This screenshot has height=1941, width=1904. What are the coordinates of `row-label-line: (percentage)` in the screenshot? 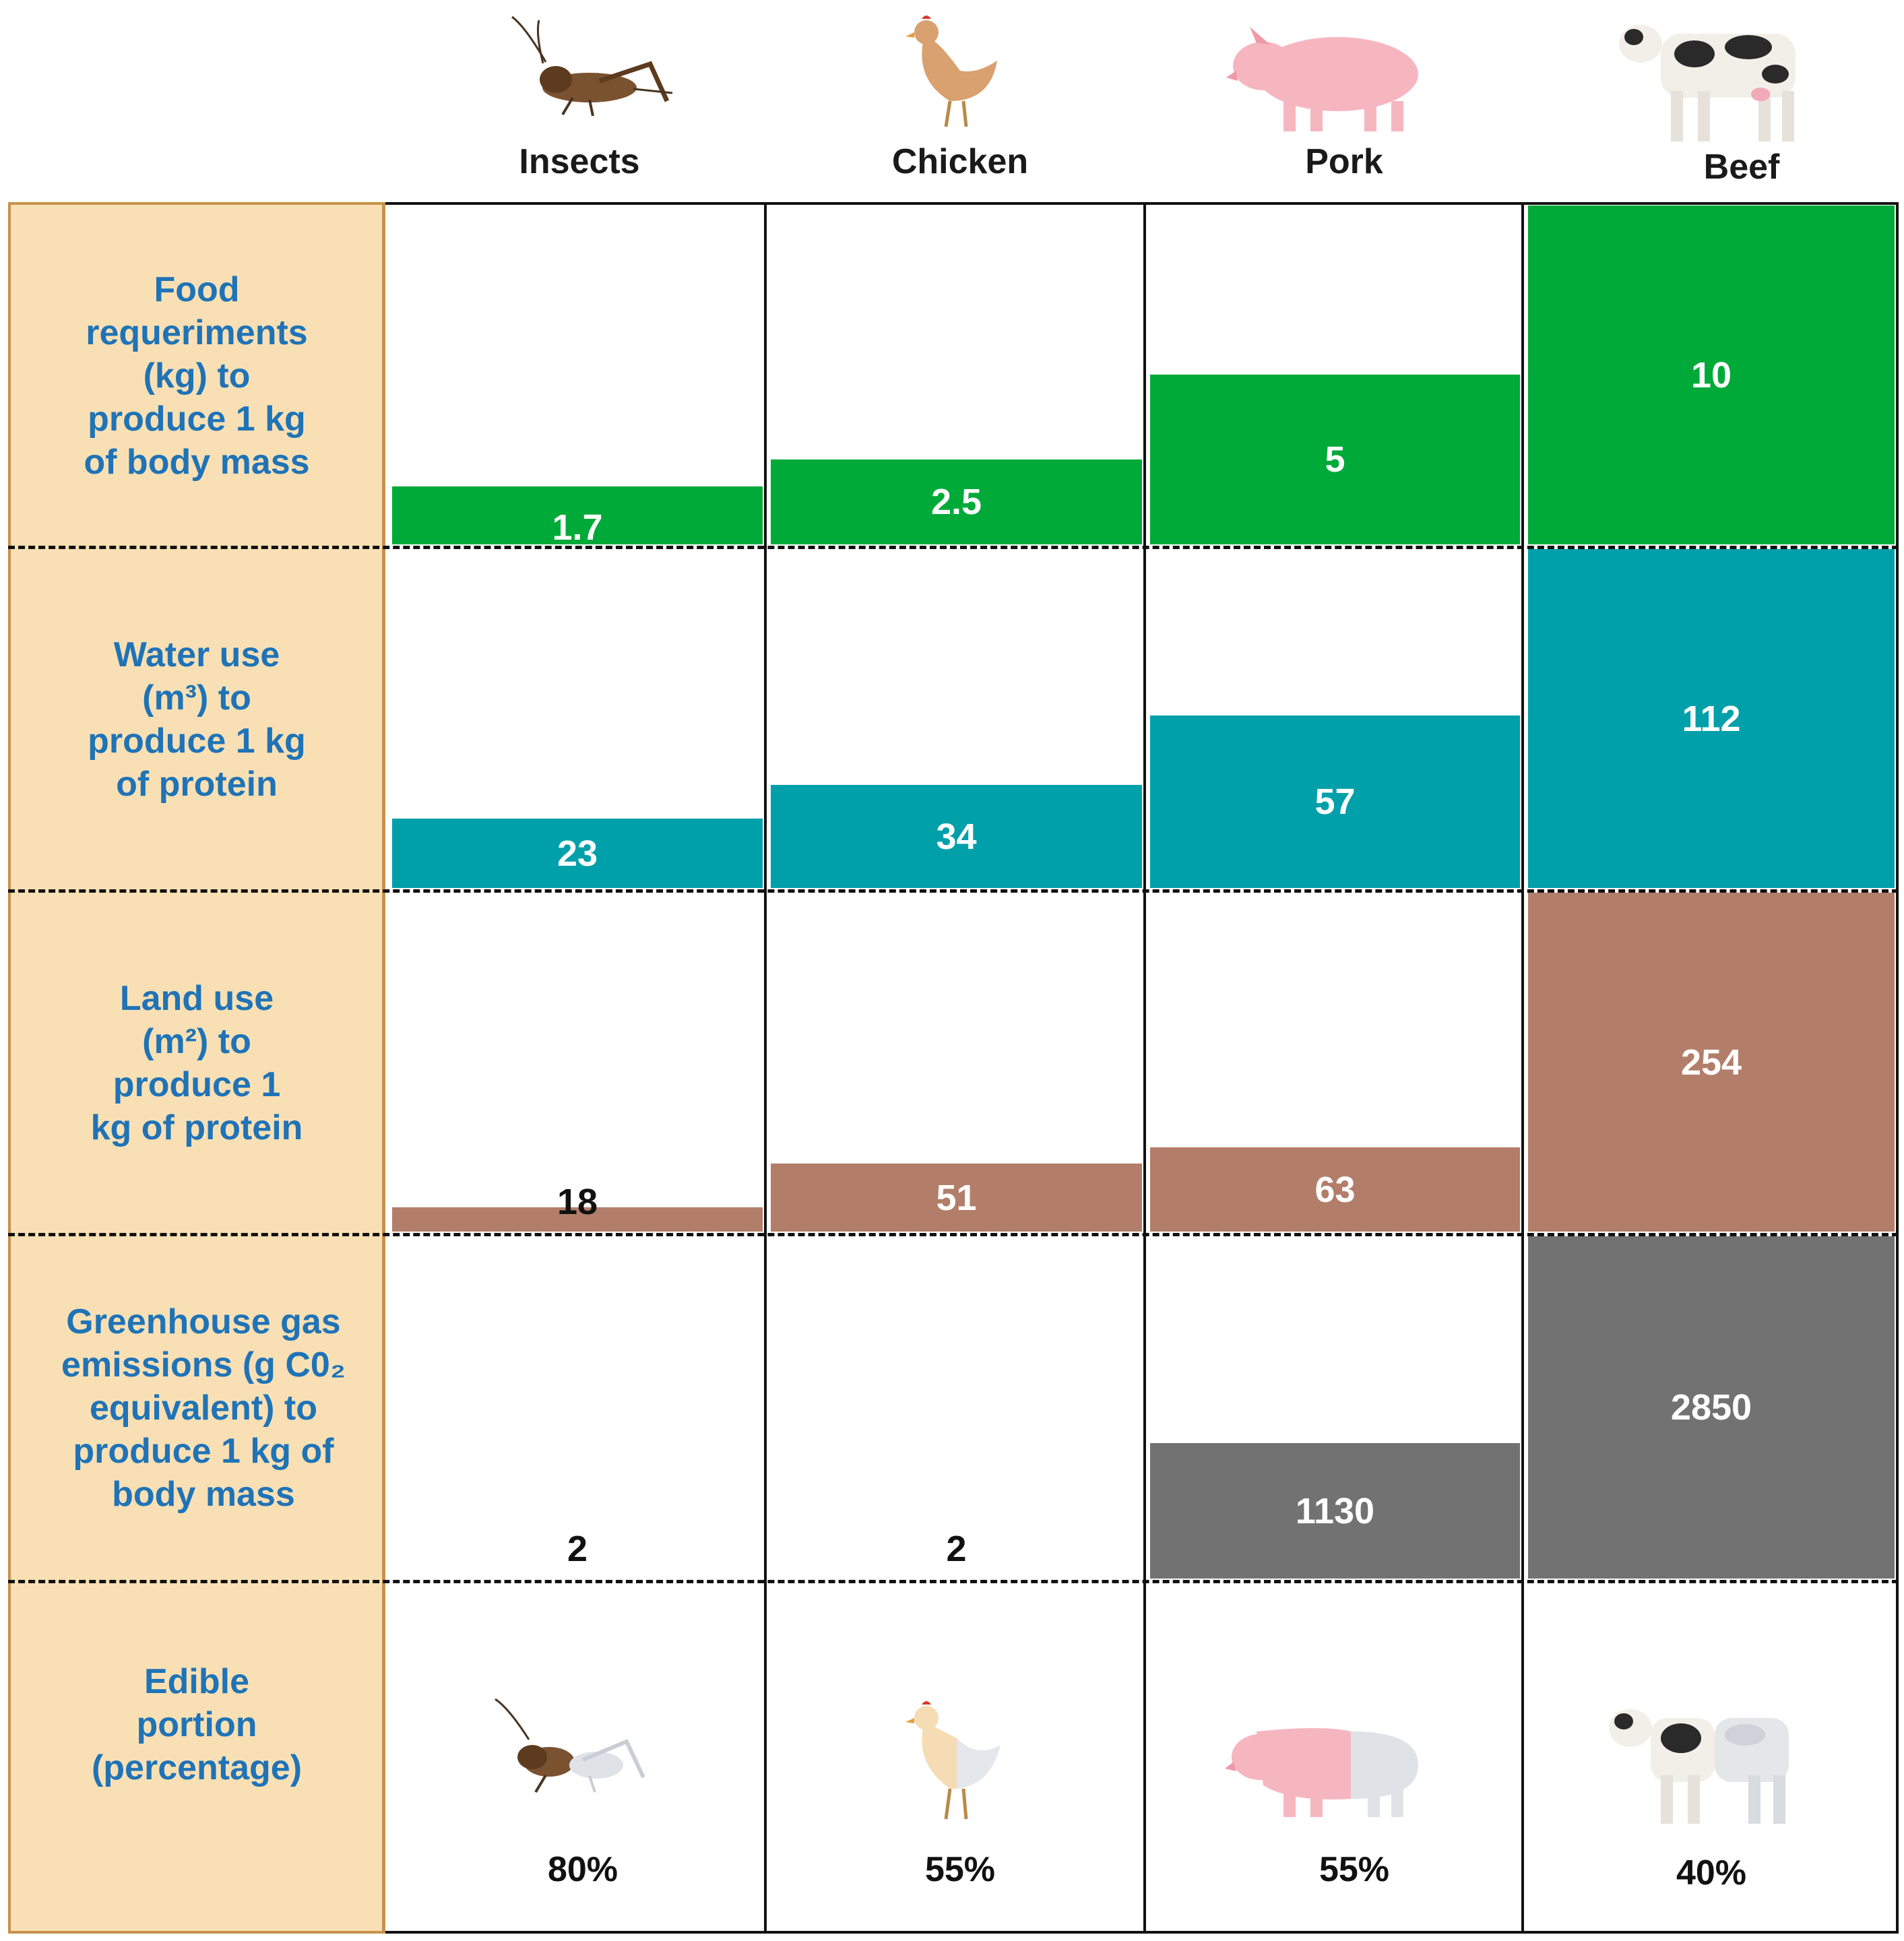 It's located at (197, 1767).